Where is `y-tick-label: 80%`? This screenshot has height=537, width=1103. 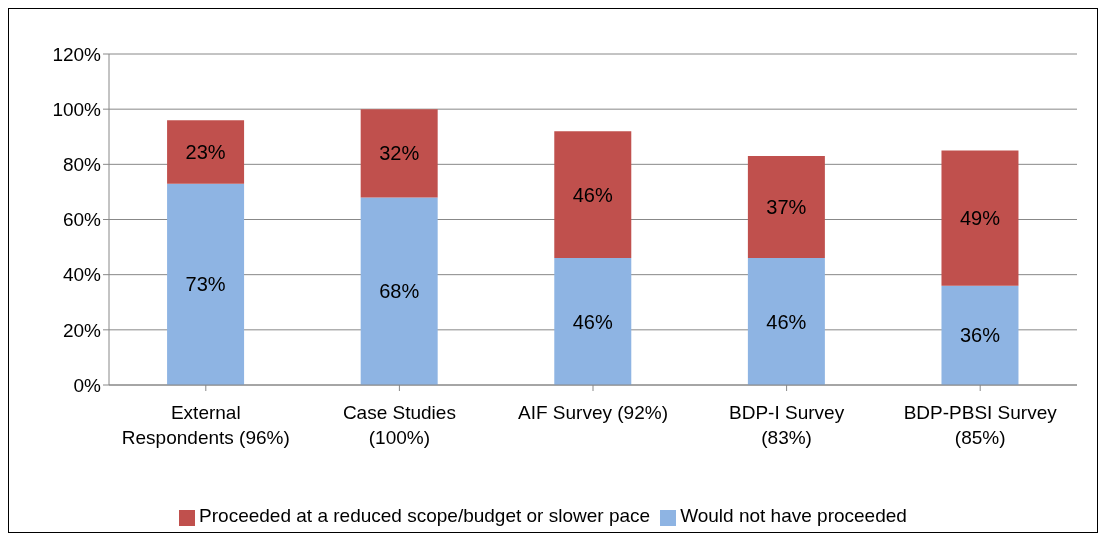 y-tick-label: 80% is located at coordinates (82, 165).